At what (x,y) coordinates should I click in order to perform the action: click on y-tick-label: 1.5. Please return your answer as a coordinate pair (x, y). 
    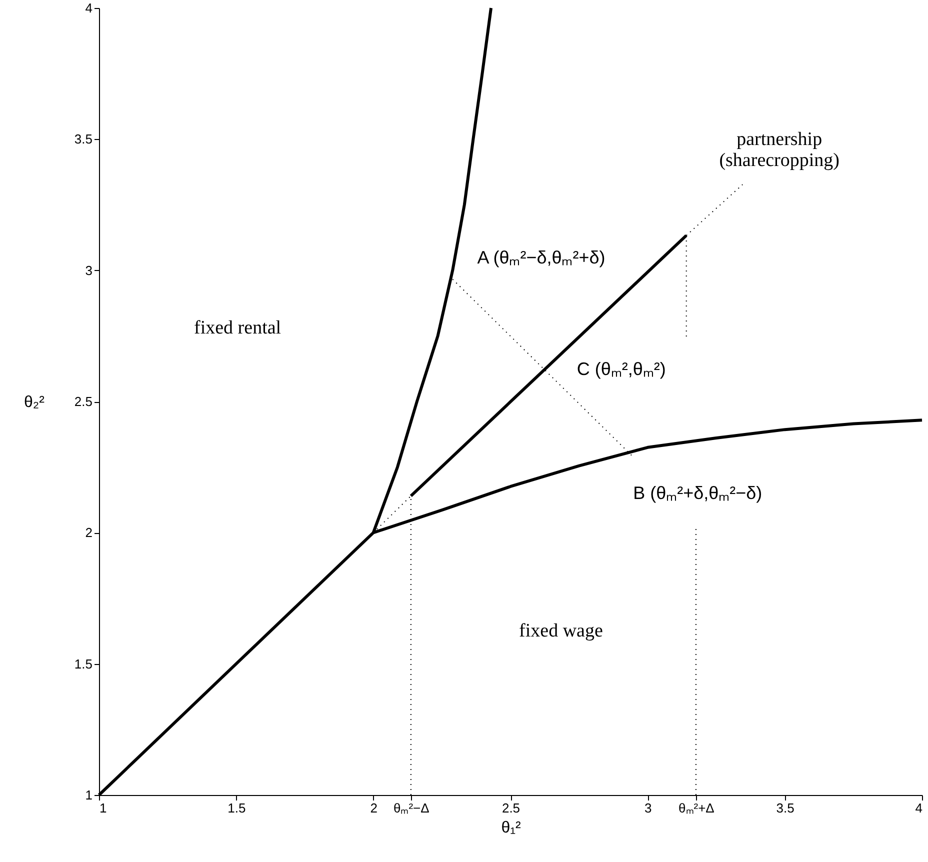
    Looking at the image, I should click on (83, 664).